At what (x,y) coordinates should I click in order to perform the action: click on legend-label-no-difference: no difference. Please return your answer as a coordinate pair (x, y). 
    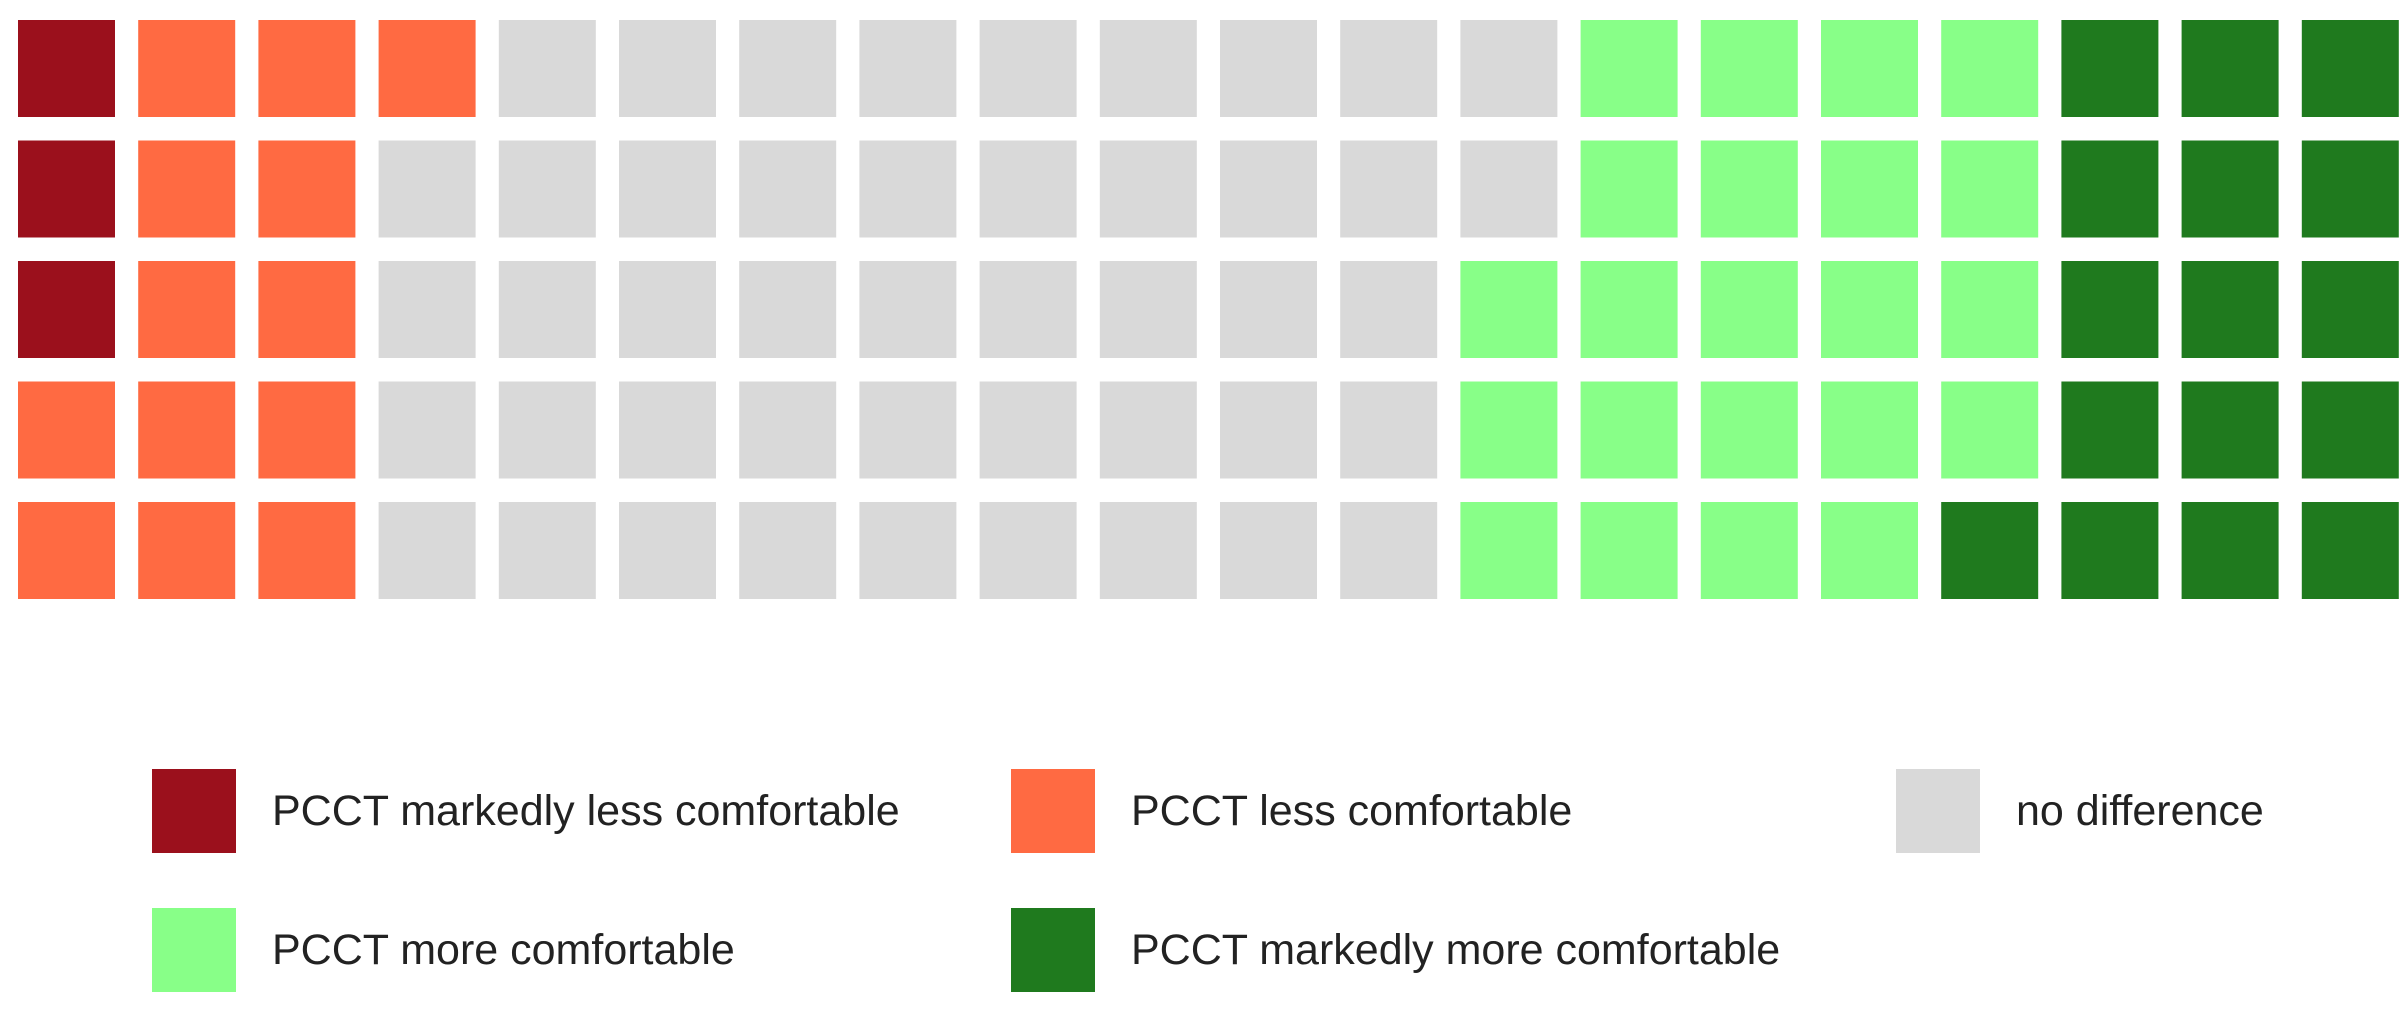
    Looking at the image, I should click on (2140, 810).